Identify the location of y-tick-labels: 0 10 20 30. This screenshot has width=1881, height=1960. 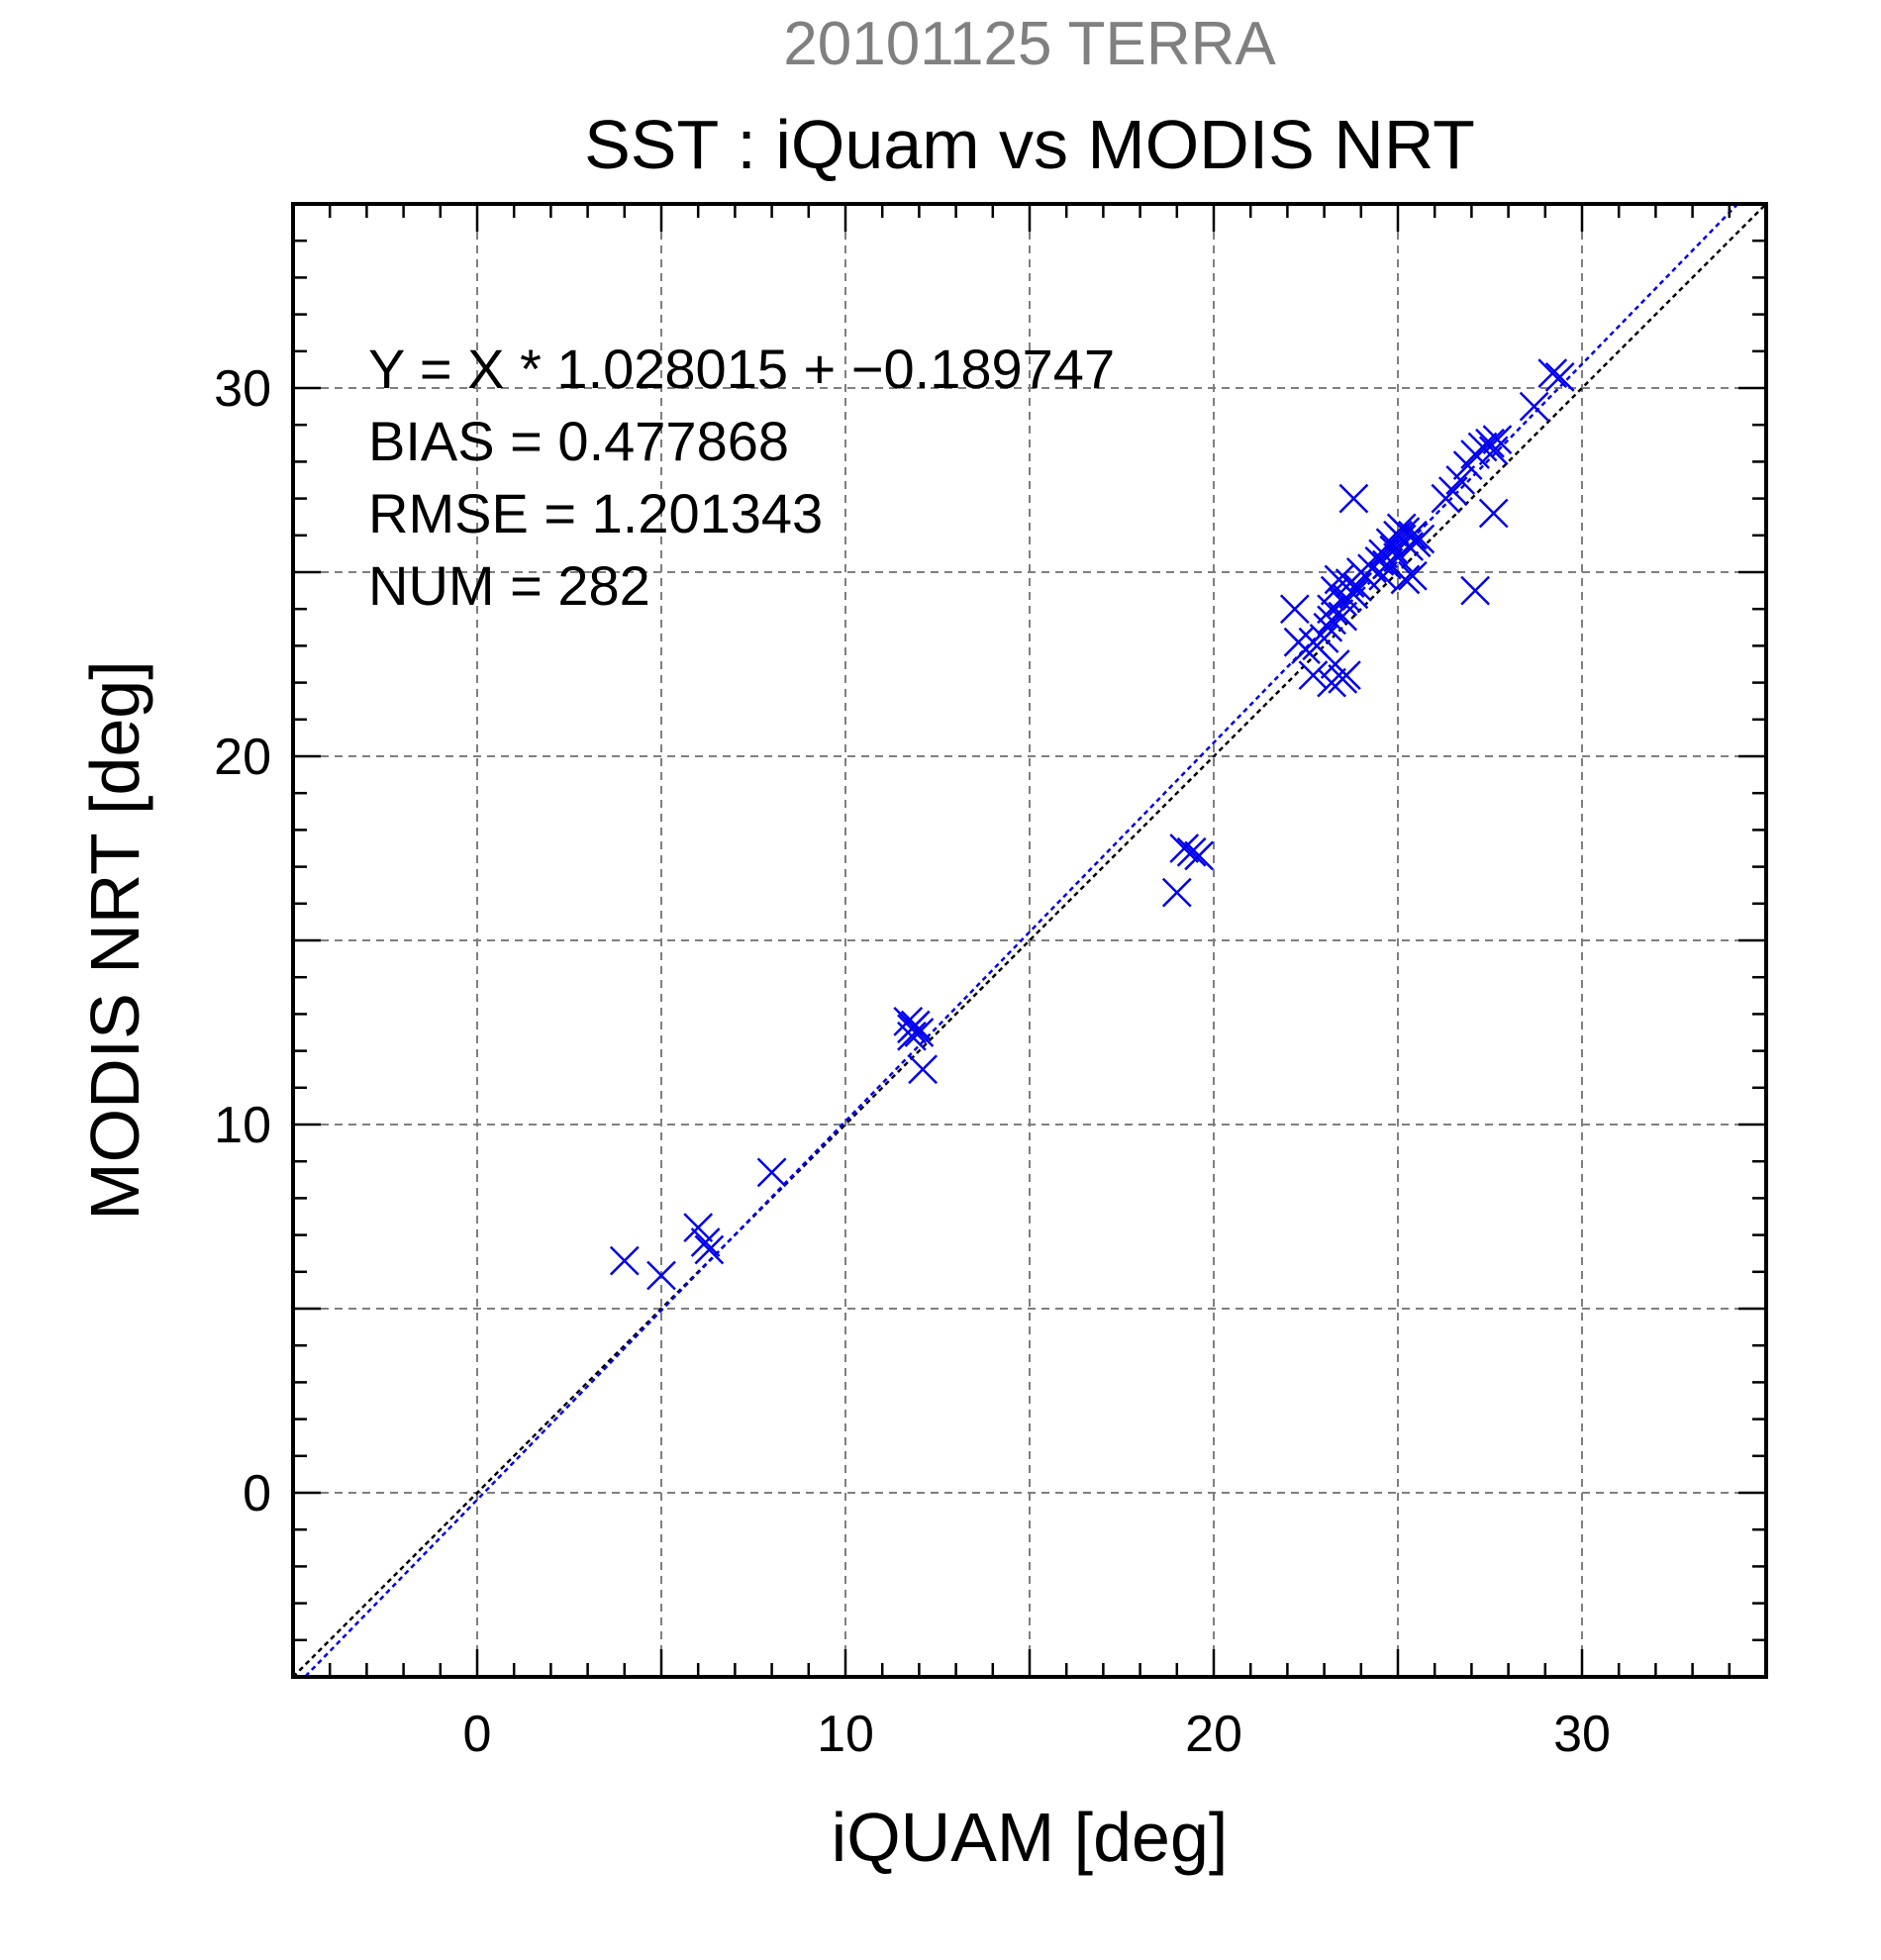
(243, 941).